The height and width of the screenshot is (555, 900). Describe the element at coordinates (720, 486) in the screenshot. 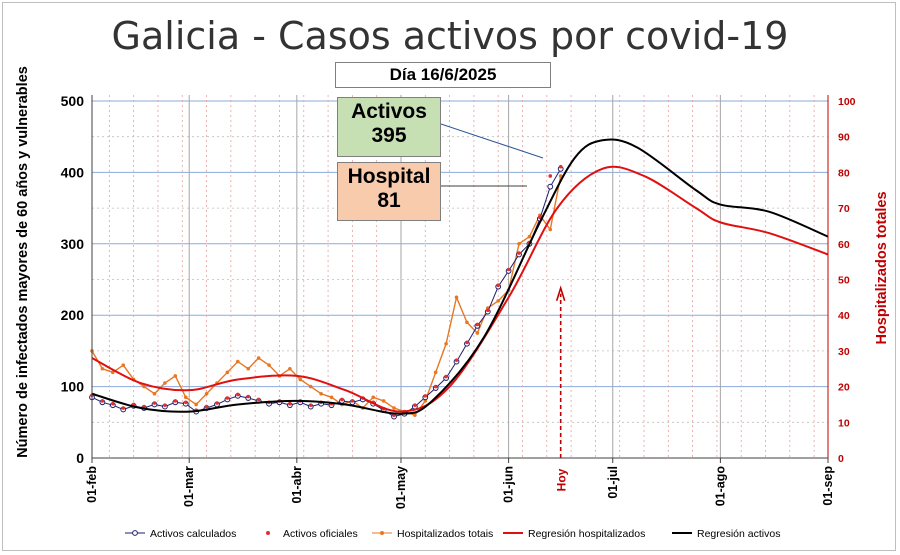

I see `x-tick-label: 01-ago` at that location.